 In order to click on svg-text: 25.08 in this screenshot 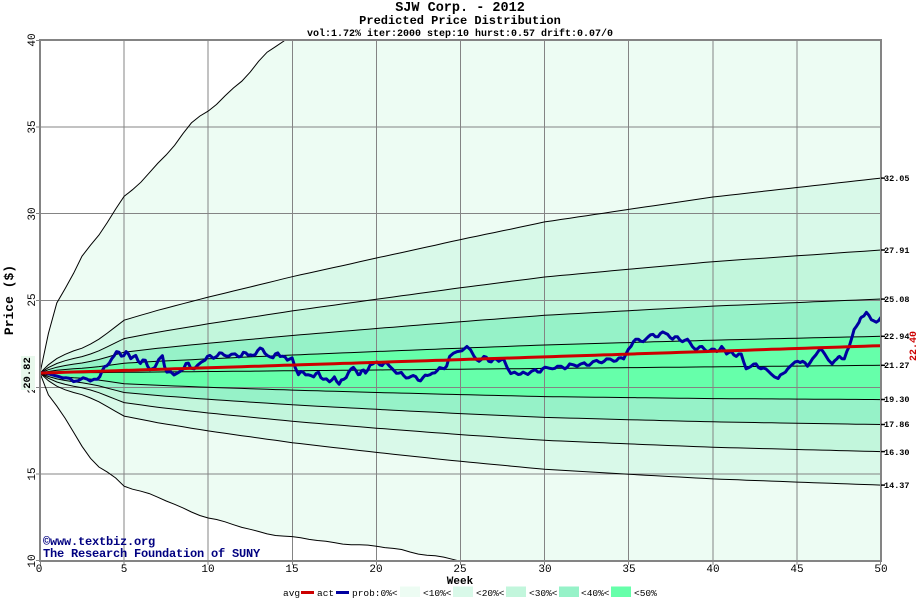, I will do `click(897, 300)`.